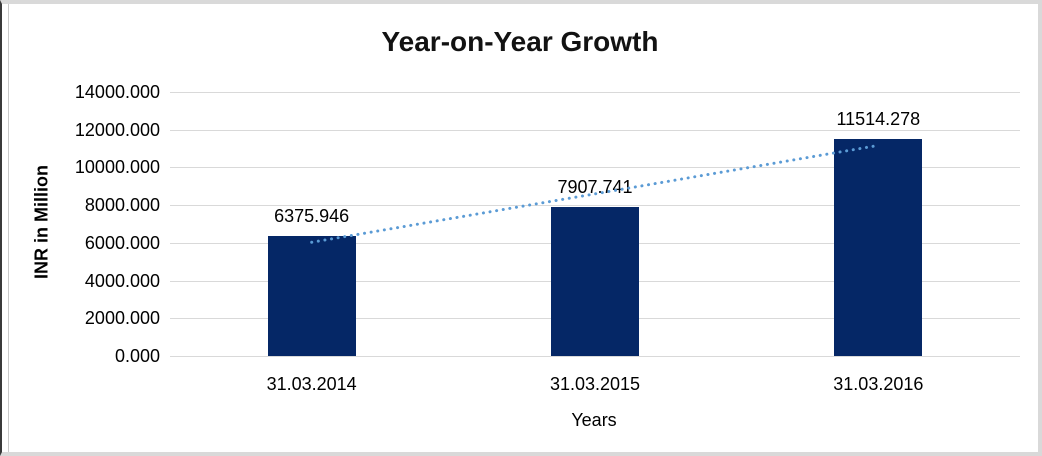 This screenshot has height=456, width=1042. What do you see at coordinates (137, 356) in the screenshot?
I see `y-tick-label: 0.000` at bounding box center [137, 356].